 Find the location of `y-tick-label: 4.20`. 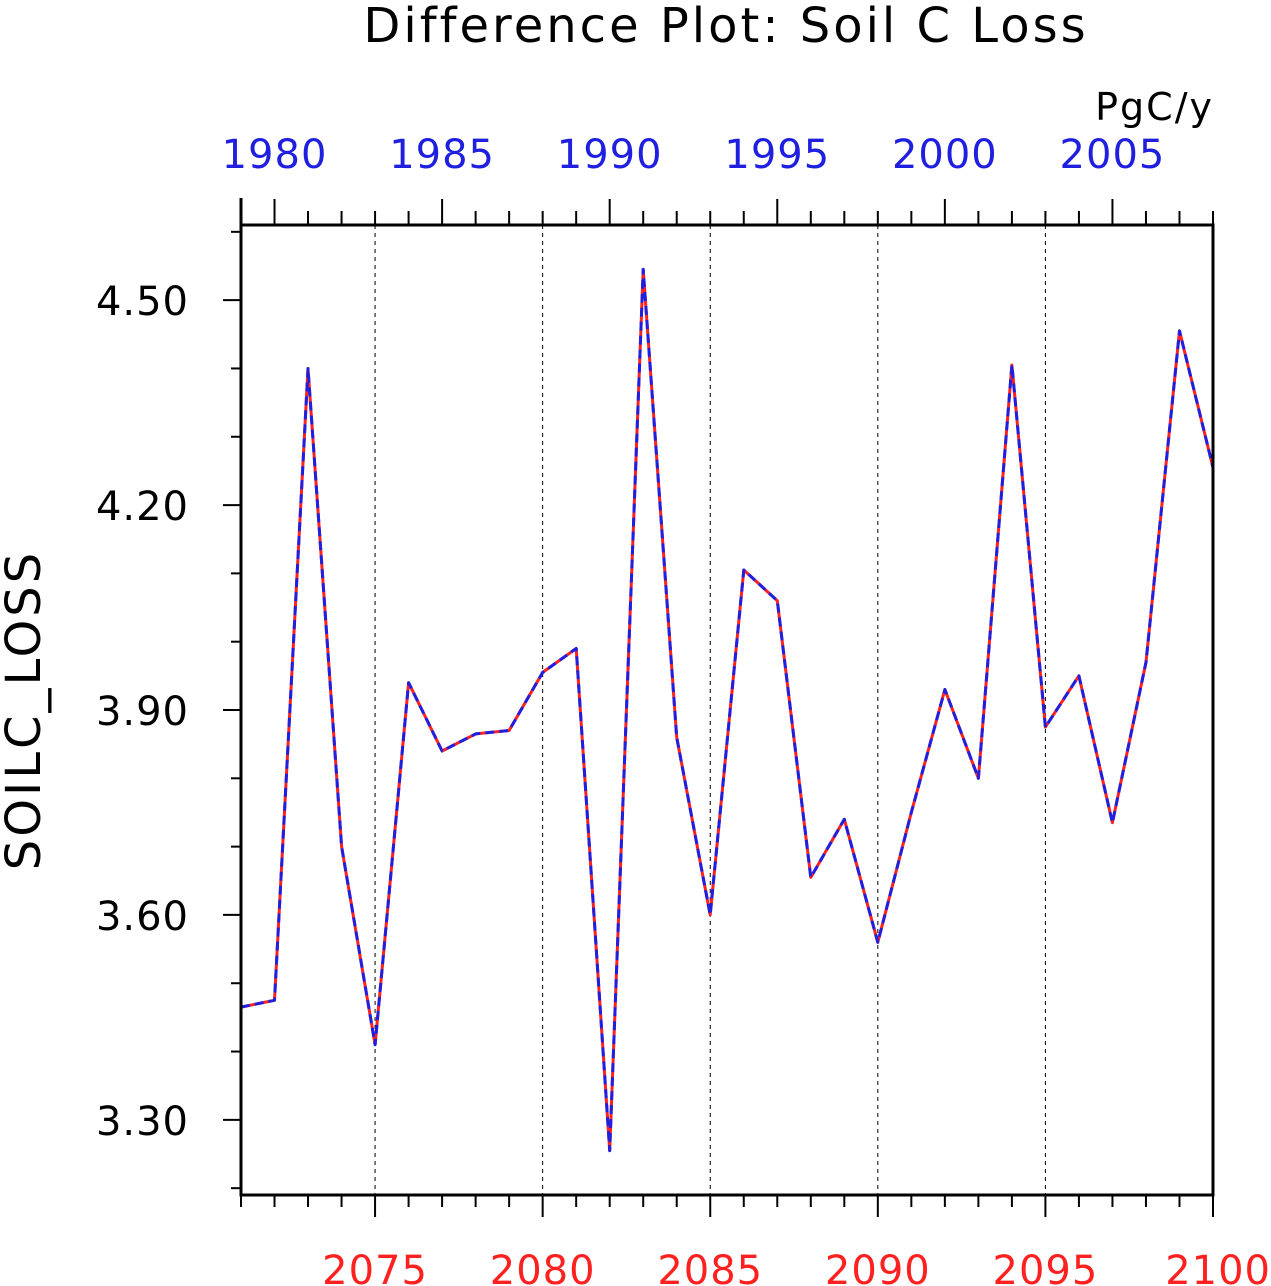

y-tick-label: 4.20 is located at coordinates (142, 507).